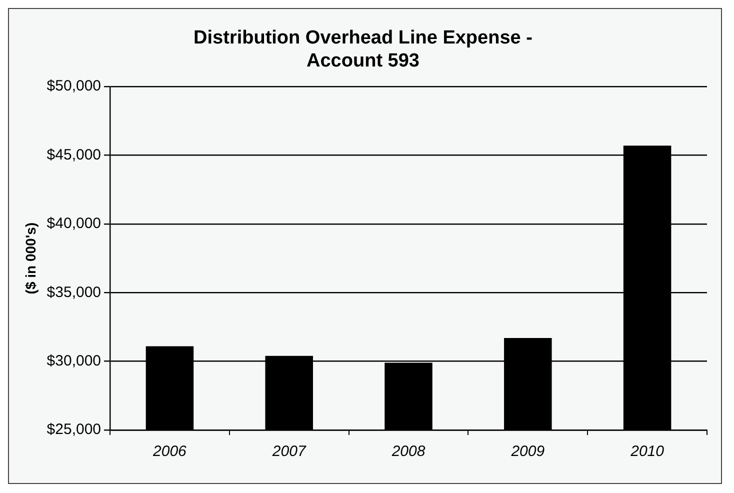 The image size is (734, 493). Describe the element at coordinates (74, 155) in the screenshot. I see `y-tick-label: $45,000` at that location.